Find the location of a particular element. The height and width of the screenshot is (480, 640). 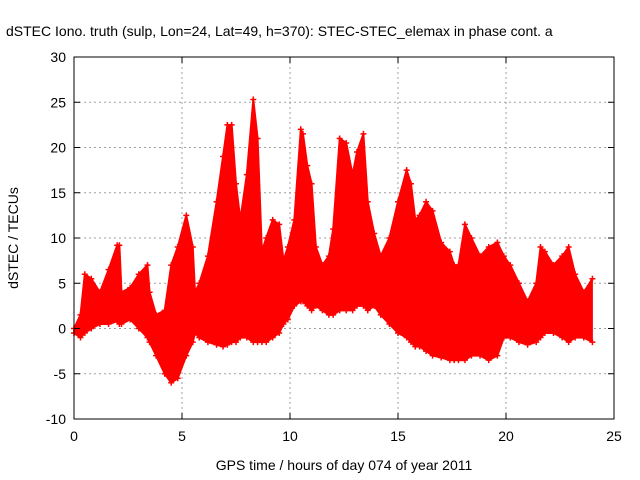

x-tick-label: 25 is located at coordinates (614, 436).